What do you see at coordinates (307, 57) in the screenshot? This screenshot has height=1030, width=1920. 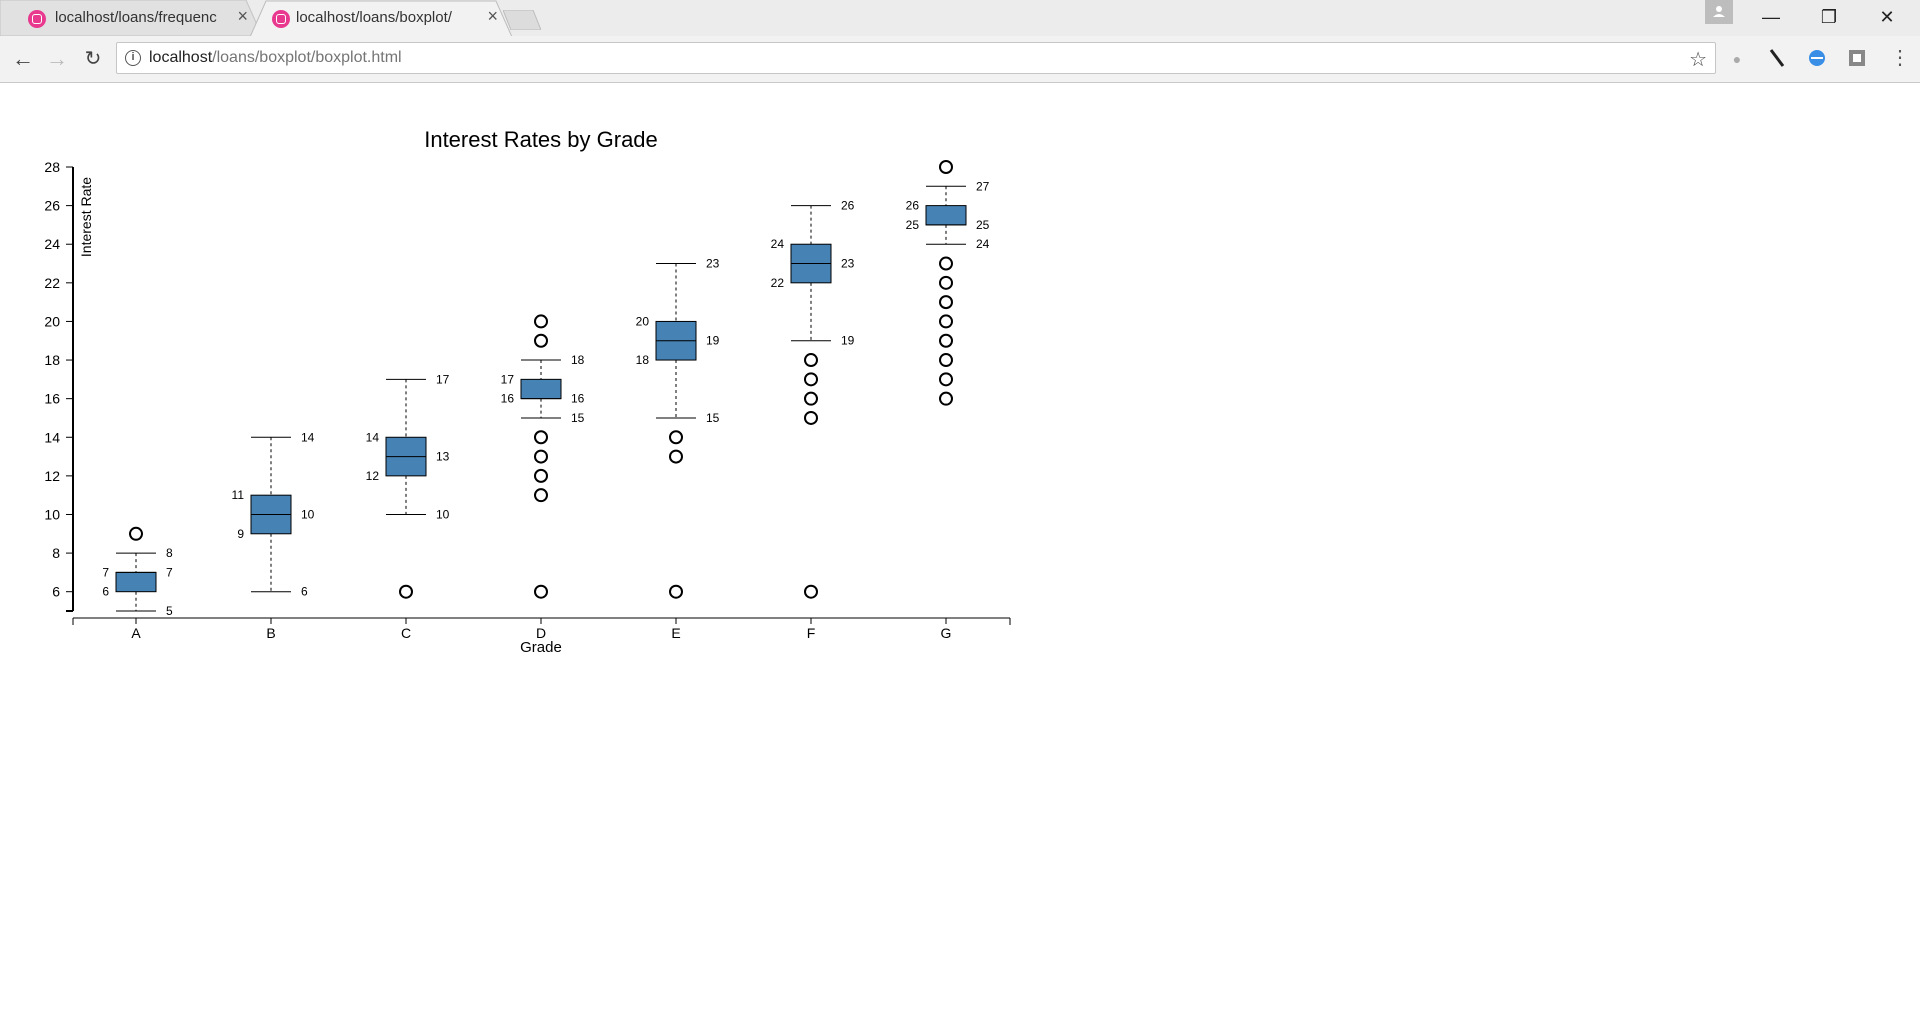 I see `url-path: /loans/boxplot/boxplot.html` at bounding box center [307, 57].